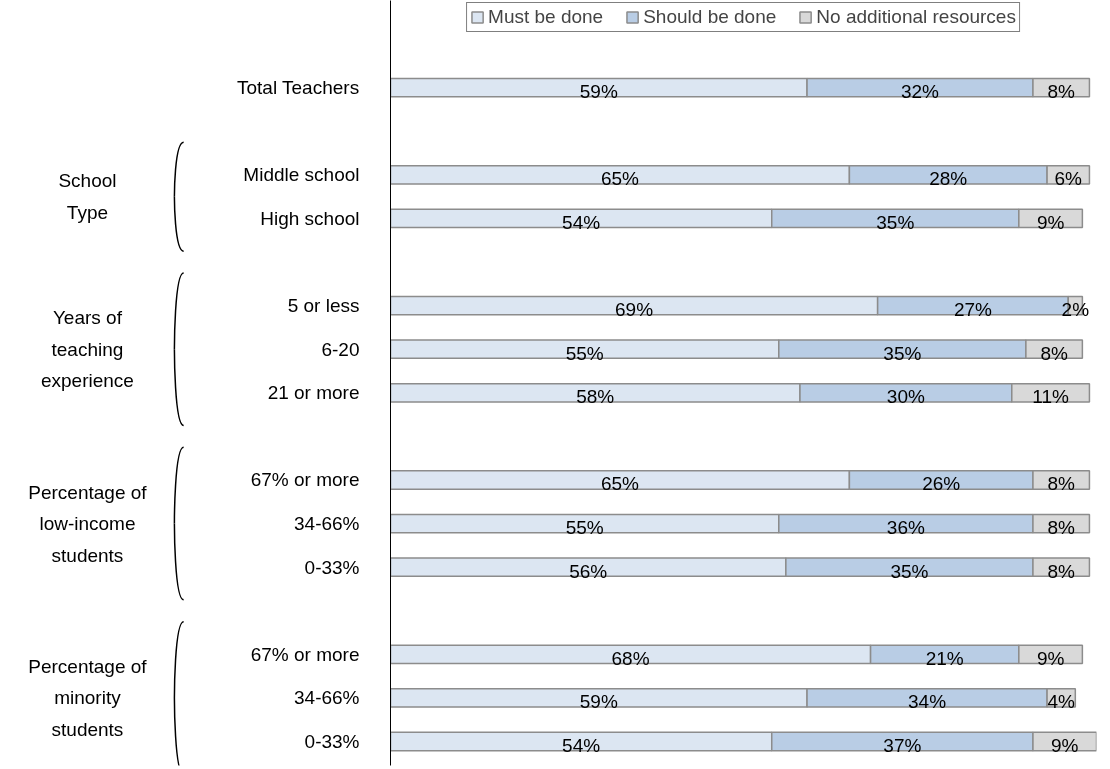 The height and width of the screenshot is (769, 1110). I want to click on data-label: 56%, so click(588, 571).